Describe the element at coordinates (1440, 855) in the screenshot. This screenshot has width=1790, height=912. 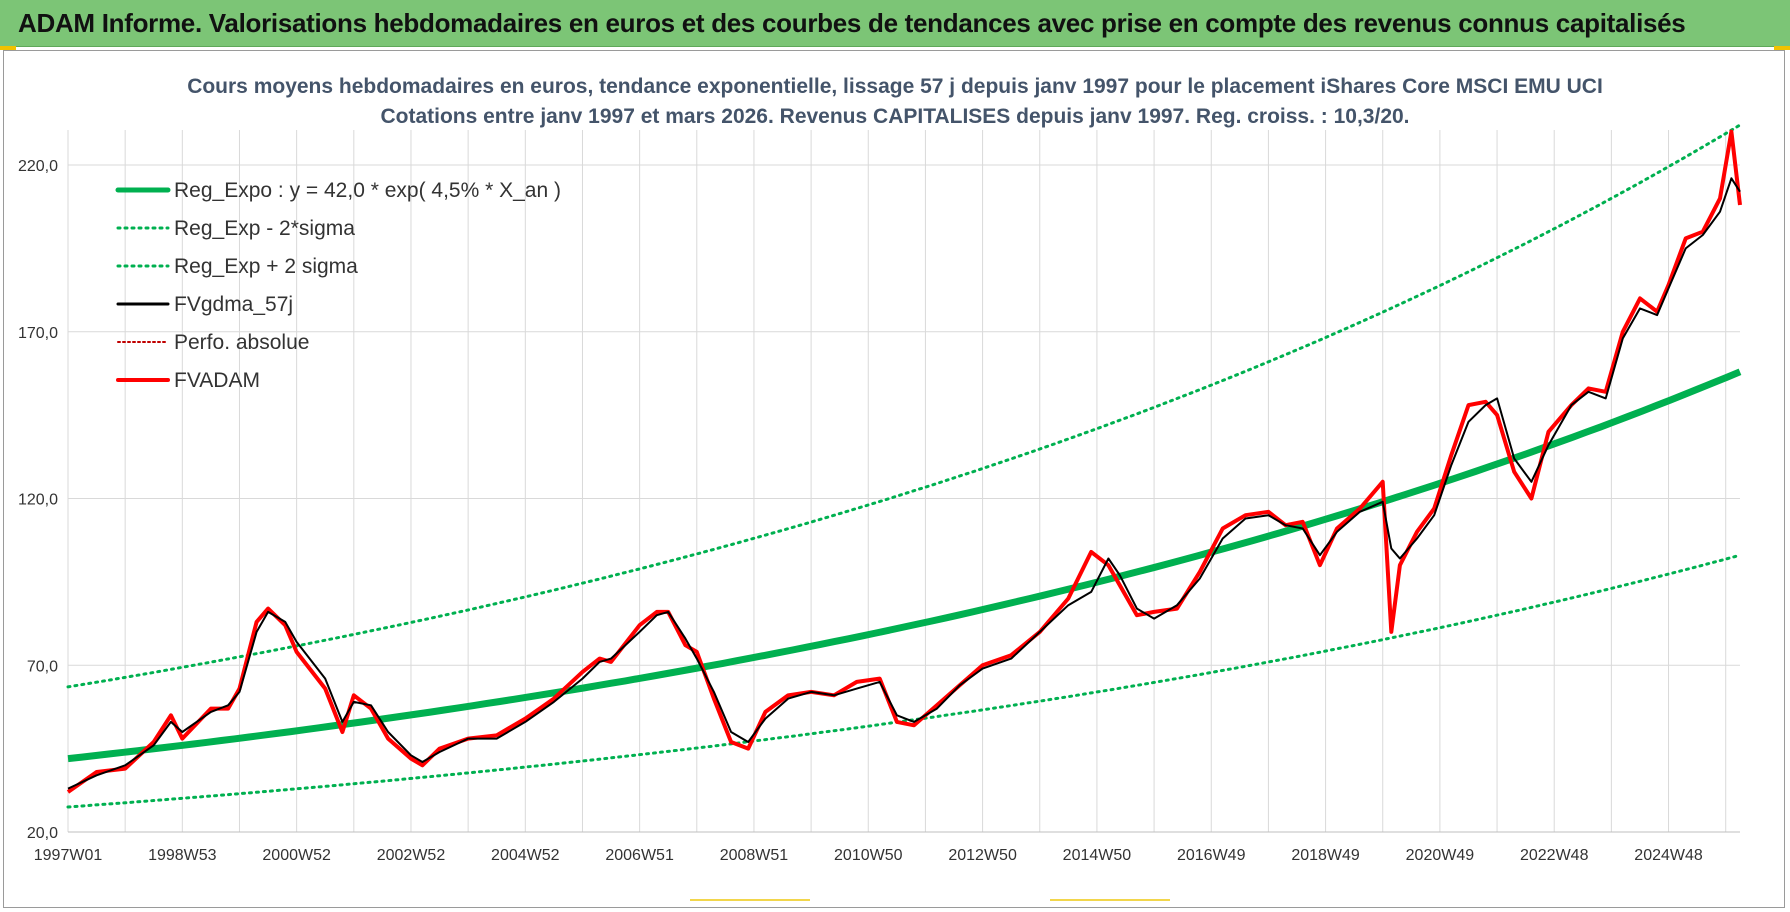
I see `x-tick-label: 2020W49` at that location.